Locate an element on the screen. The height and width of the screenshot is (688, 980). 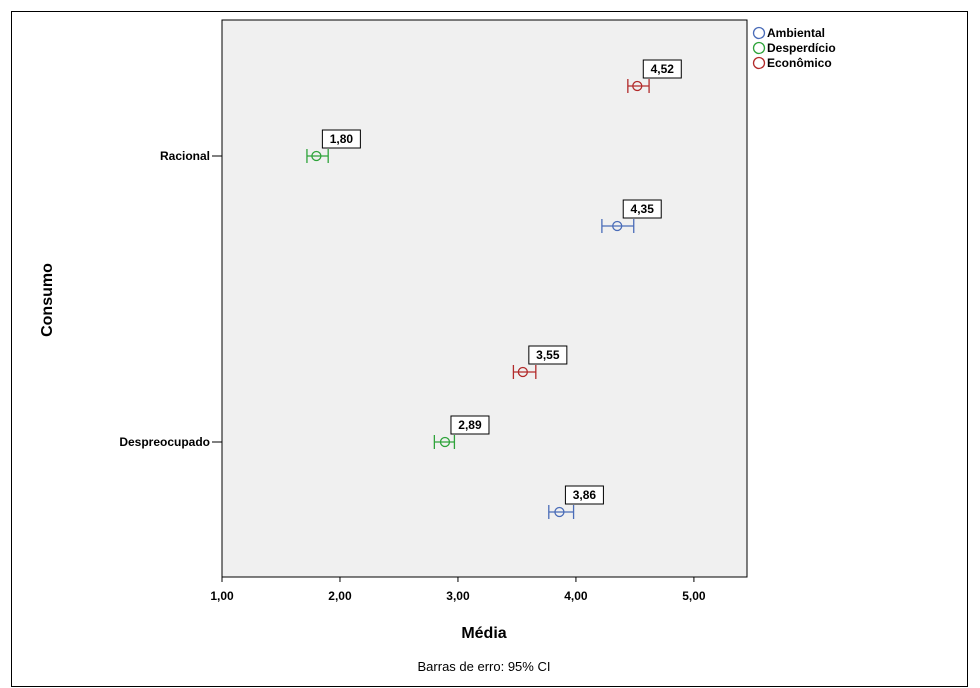
error-bar-point: 3,55 is located at coordinates (540, 362).